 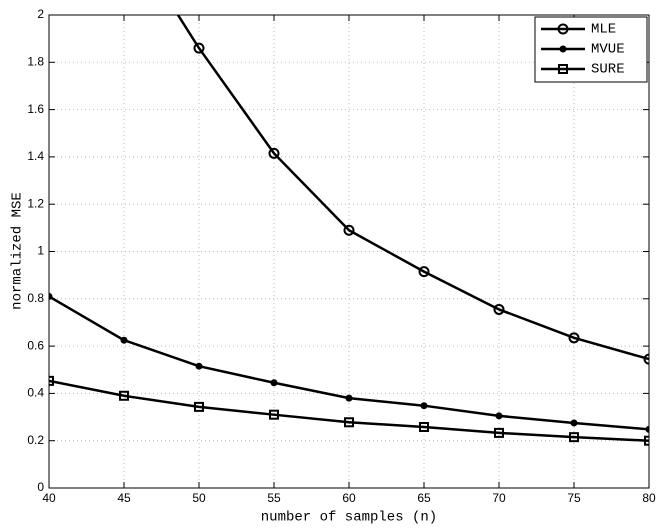 I want to click on y-tick-label: 0.2, so click(x=35, y=440).